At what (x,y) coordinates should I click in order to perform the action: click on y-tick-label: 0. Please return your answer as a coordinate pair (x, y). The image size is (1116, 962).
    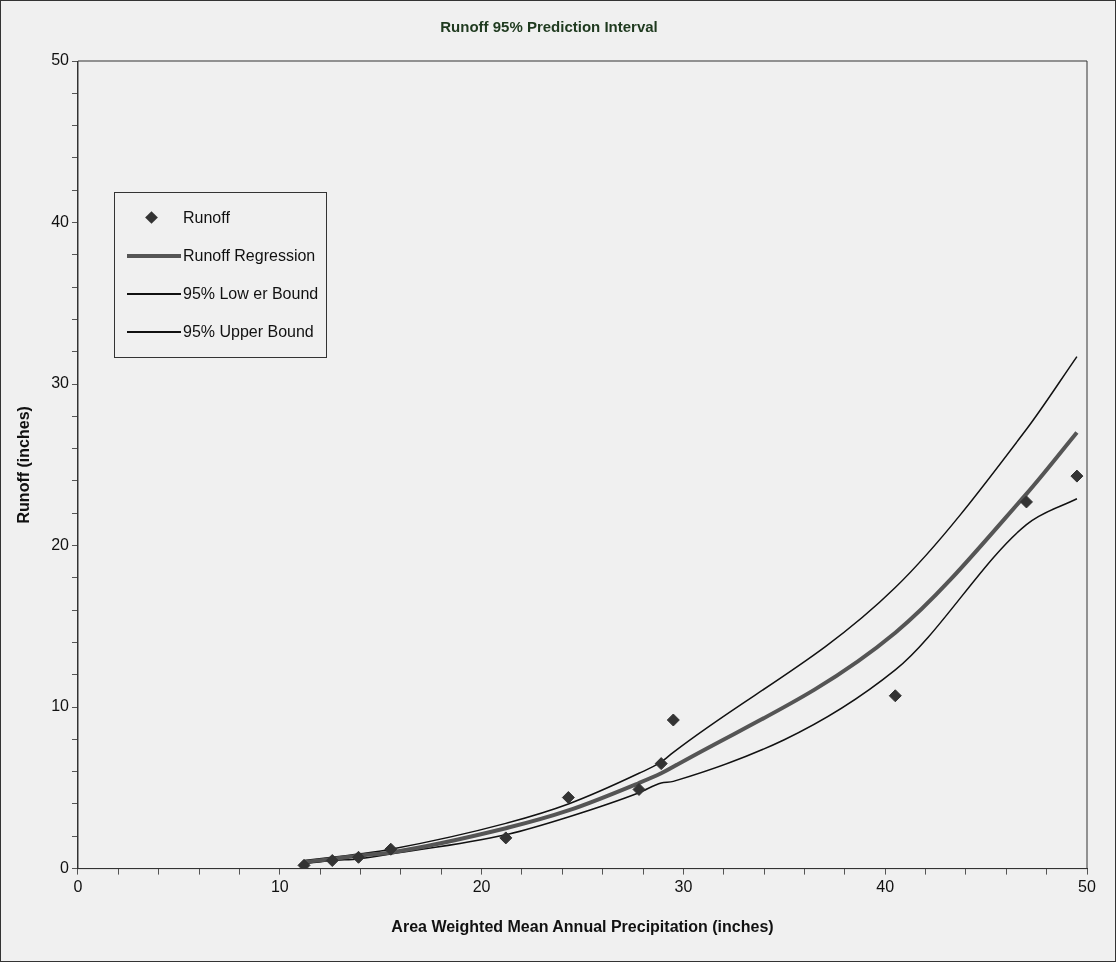
    Looking at the image, I should click on (65, 868).